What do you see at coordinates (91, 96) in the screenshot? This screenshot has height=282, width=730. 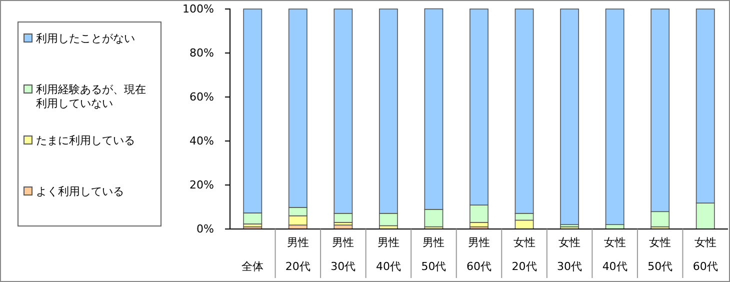 I see `legend-label: 利用経験あるが、現在利用していない` at bounding box center [91, 96].